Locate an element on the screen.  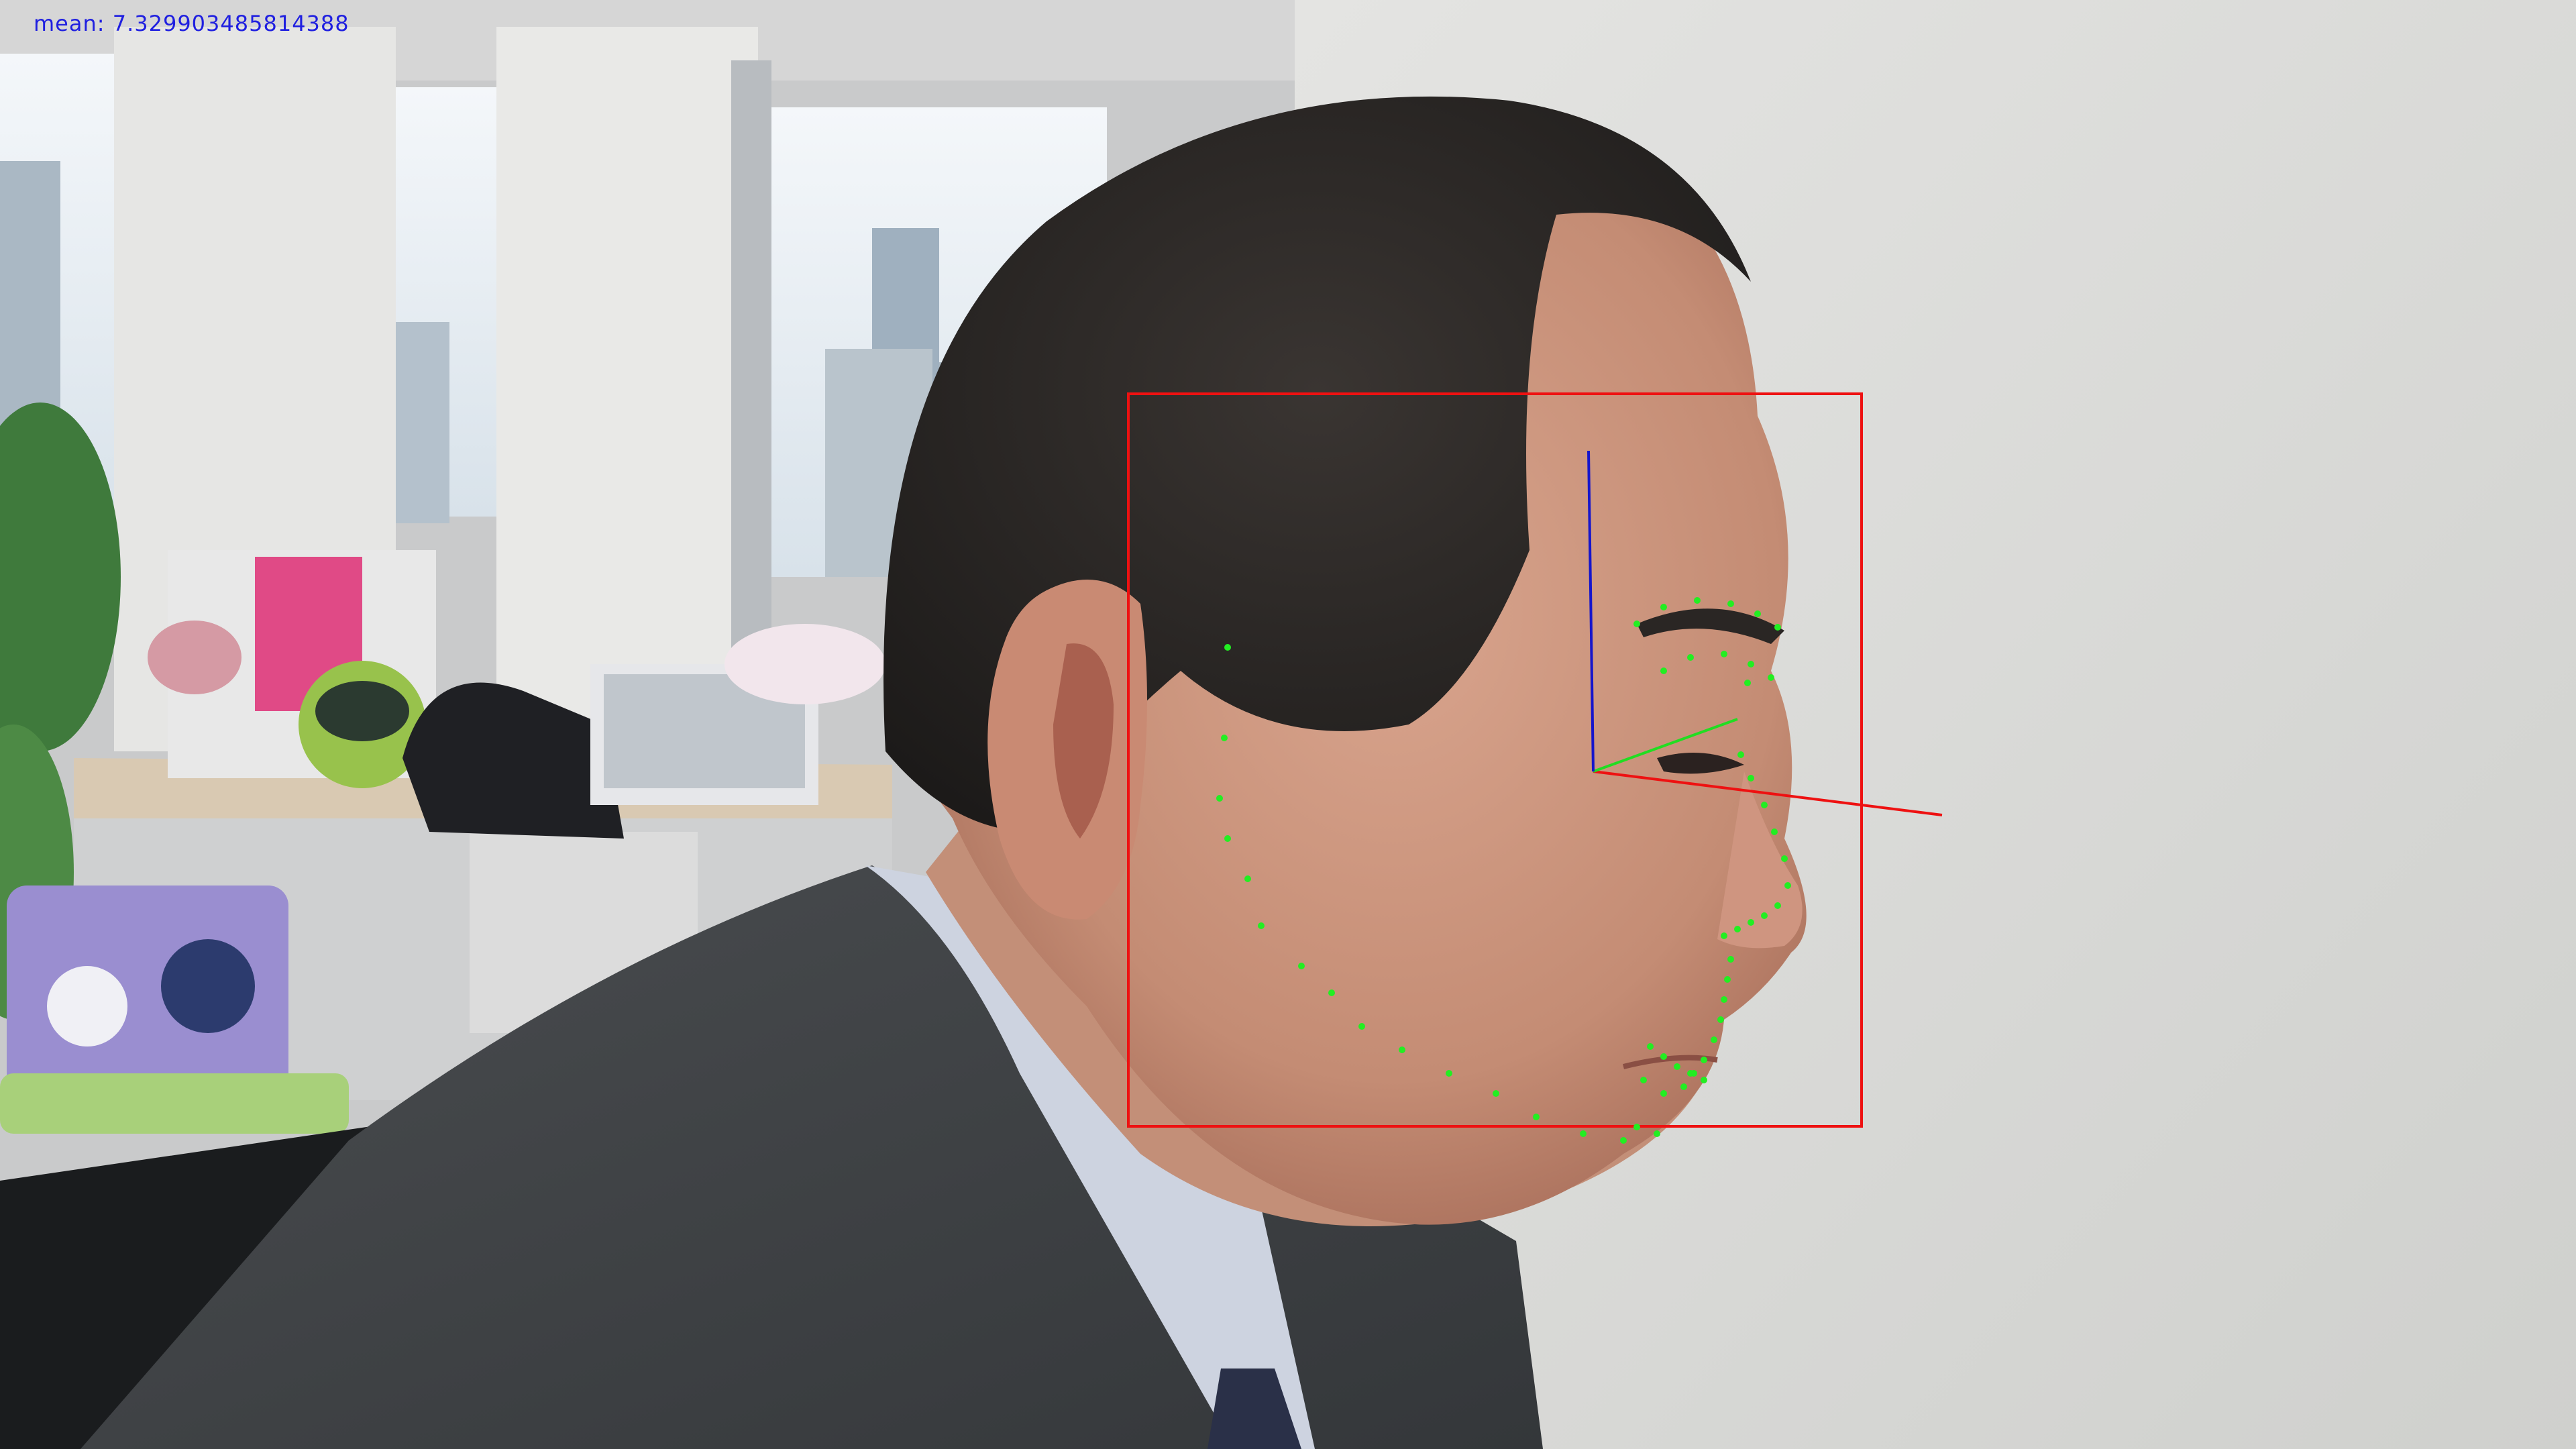
head-pose-axes is located at coordinates (1765, 633).